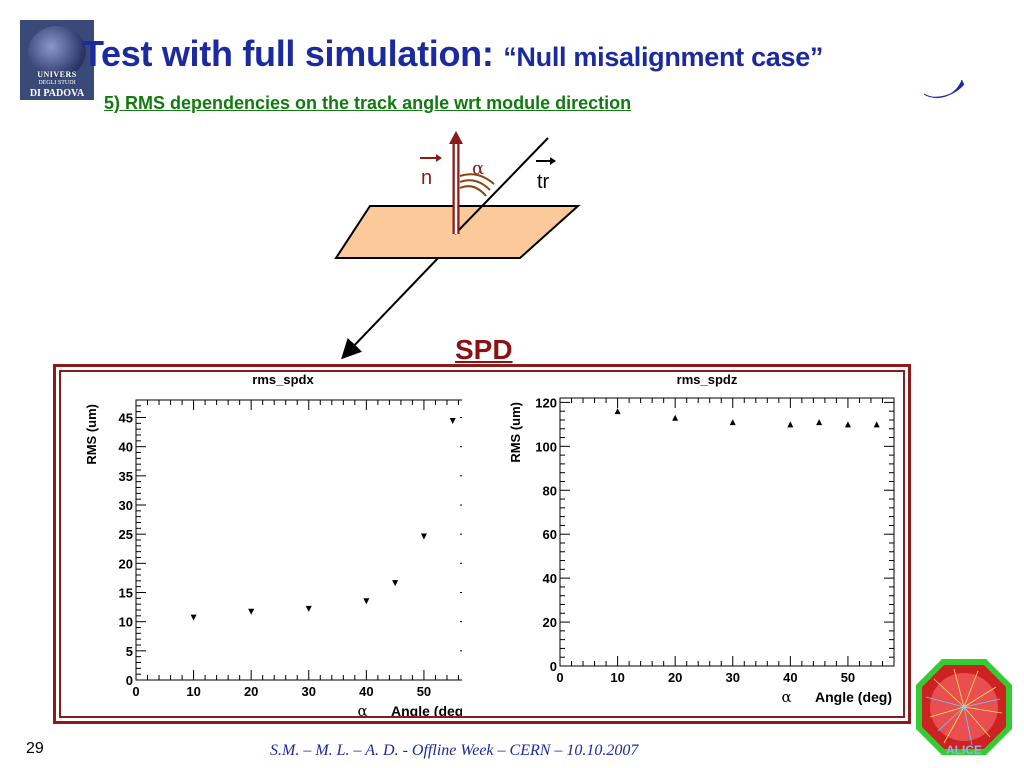  What do you see at coordinates (288, 53) in the screenshot?
I see `slide-title-main: Test with full simulation:` at bounding box center [288, 53].